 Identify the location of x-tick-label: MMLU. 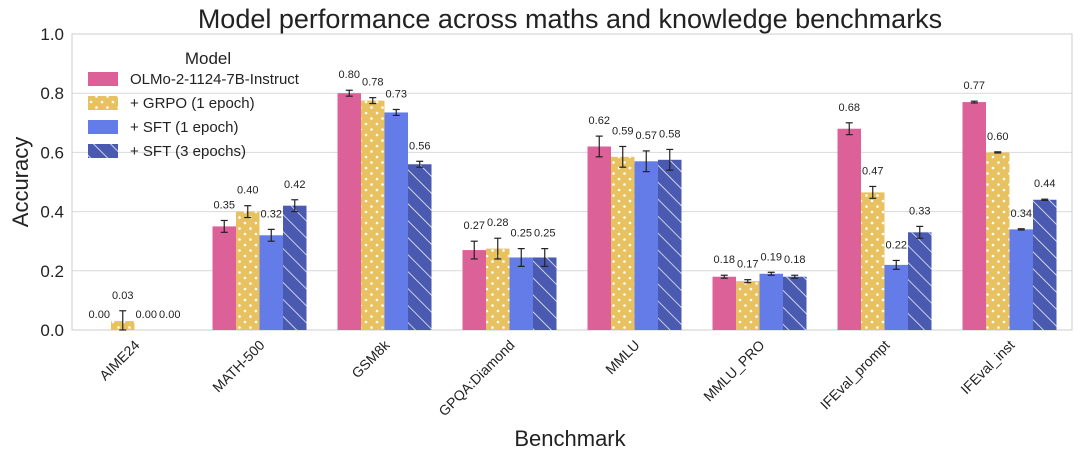
(622, 357).